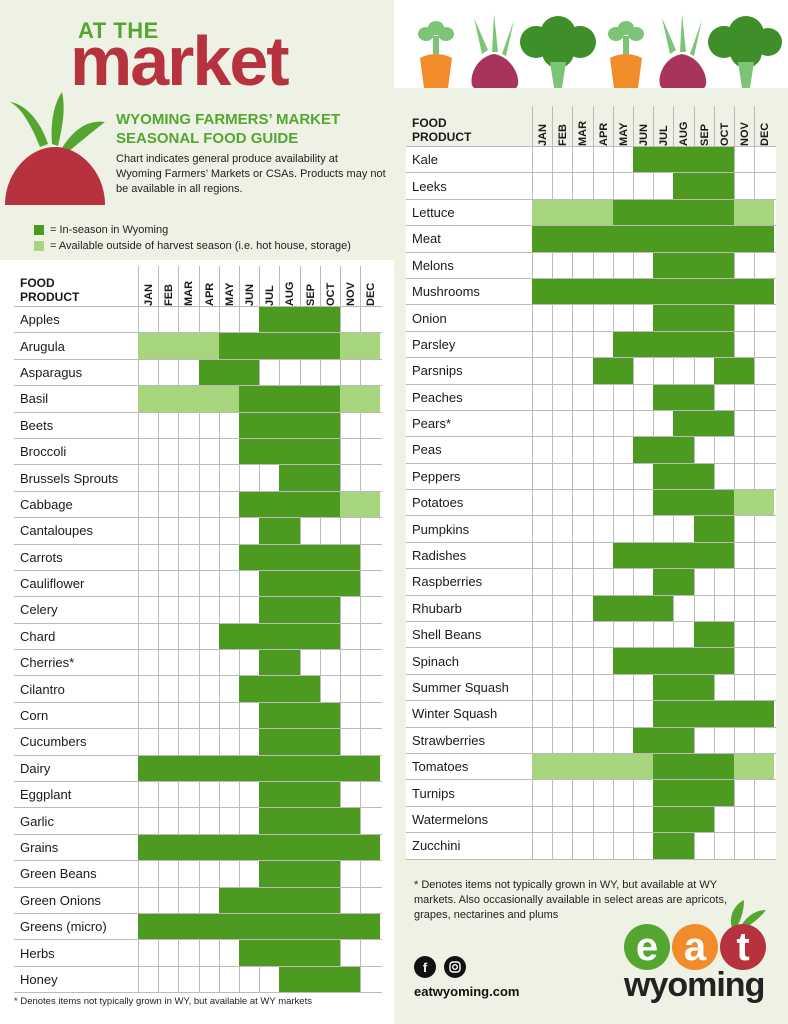 The width and height of the screenshot is (788, 1024). Describe the element at coordinates (51, 372) in the screenshot. I see `product-name: Asparagus` at that location.